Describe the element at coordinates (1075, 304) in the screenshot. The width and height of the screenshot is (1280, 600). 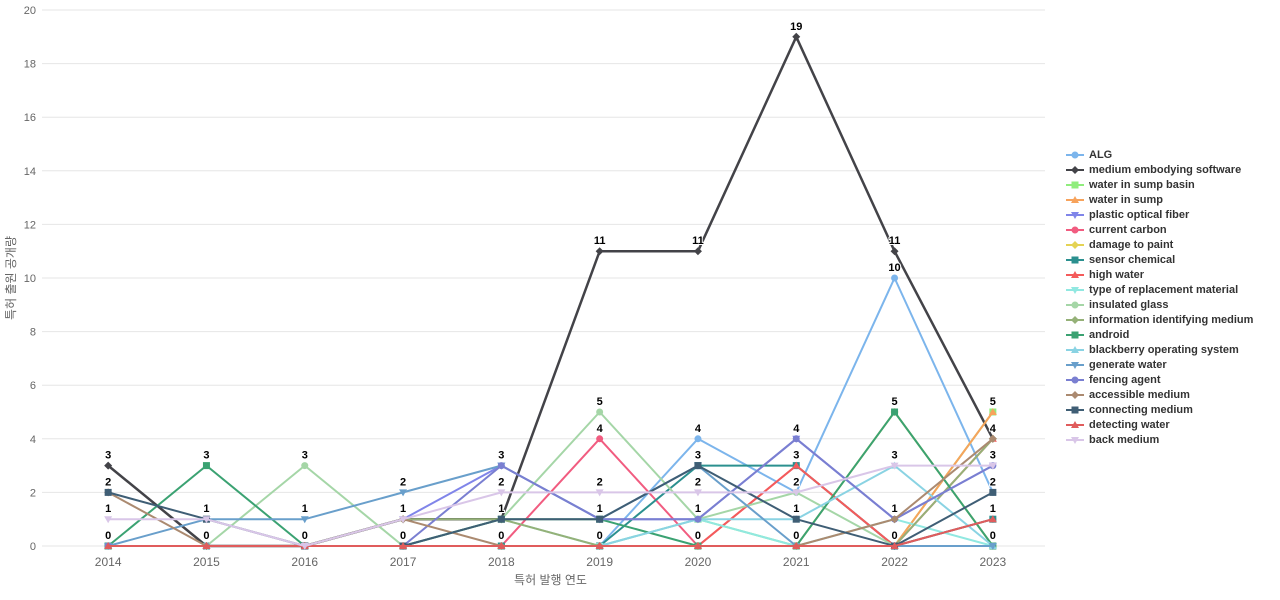
I see `insulated-glass-legend-marker-icon` at that location.